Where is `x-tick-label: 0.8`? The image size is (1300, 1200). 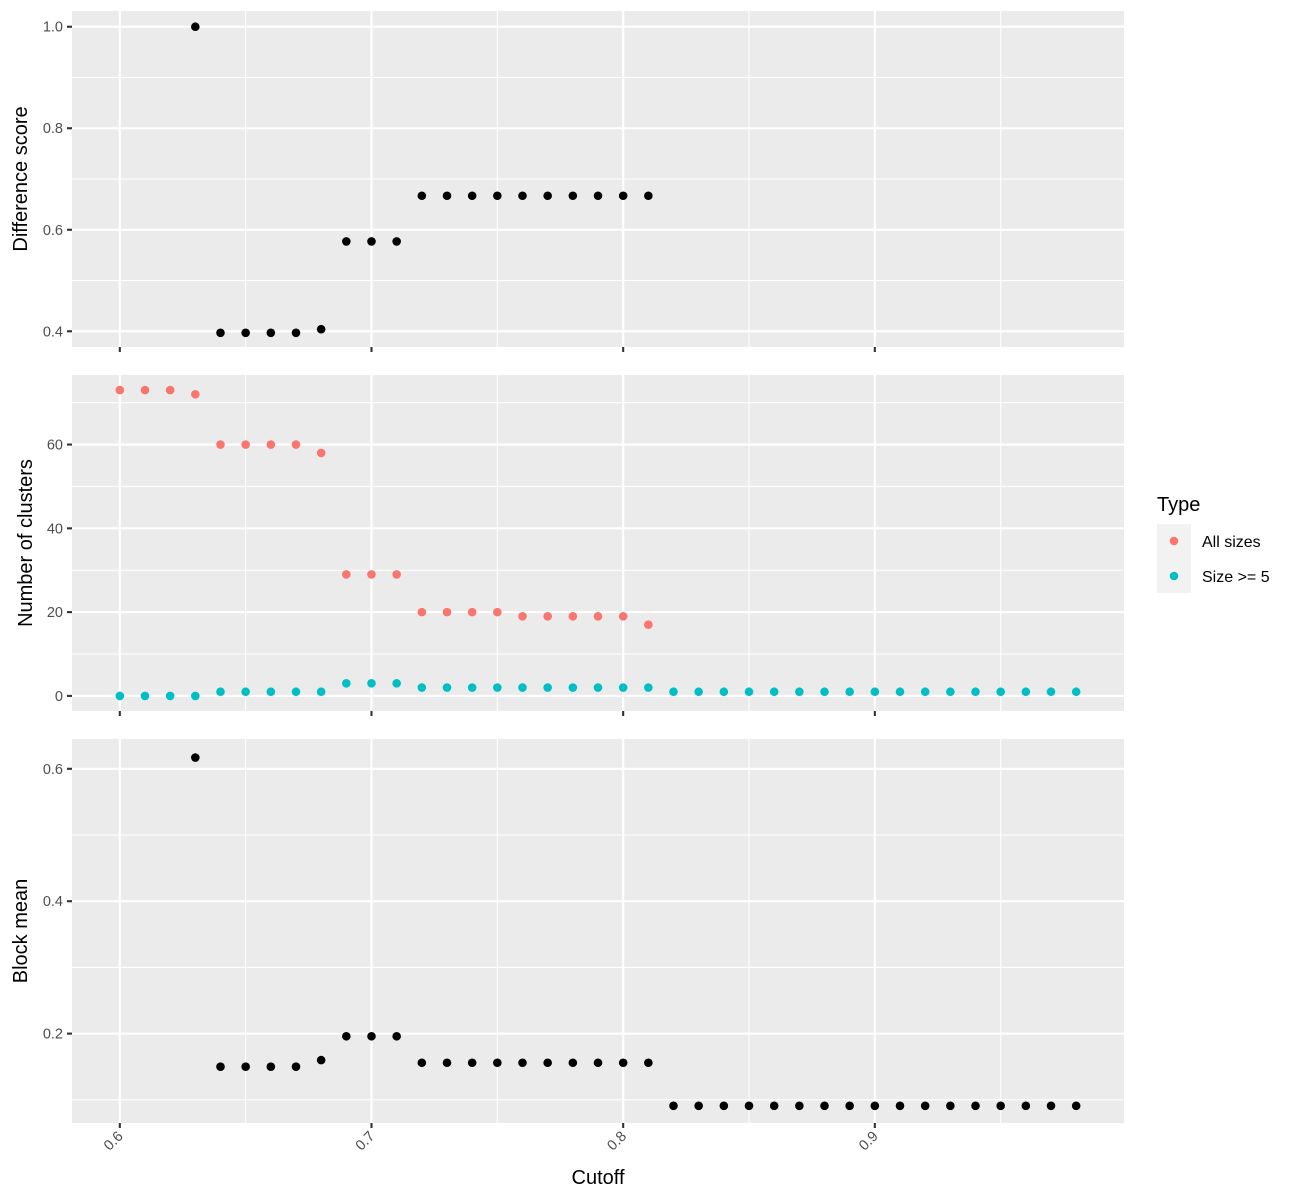 x-tick-label: 0.8 is located at coordinates (617, 1142).